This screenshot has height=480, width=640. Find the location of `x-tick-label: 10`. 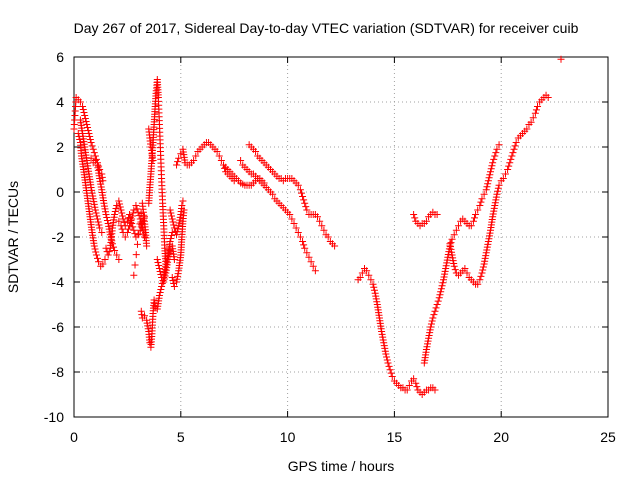

x-tick-label: 10 is located at coordinates (288, 437).